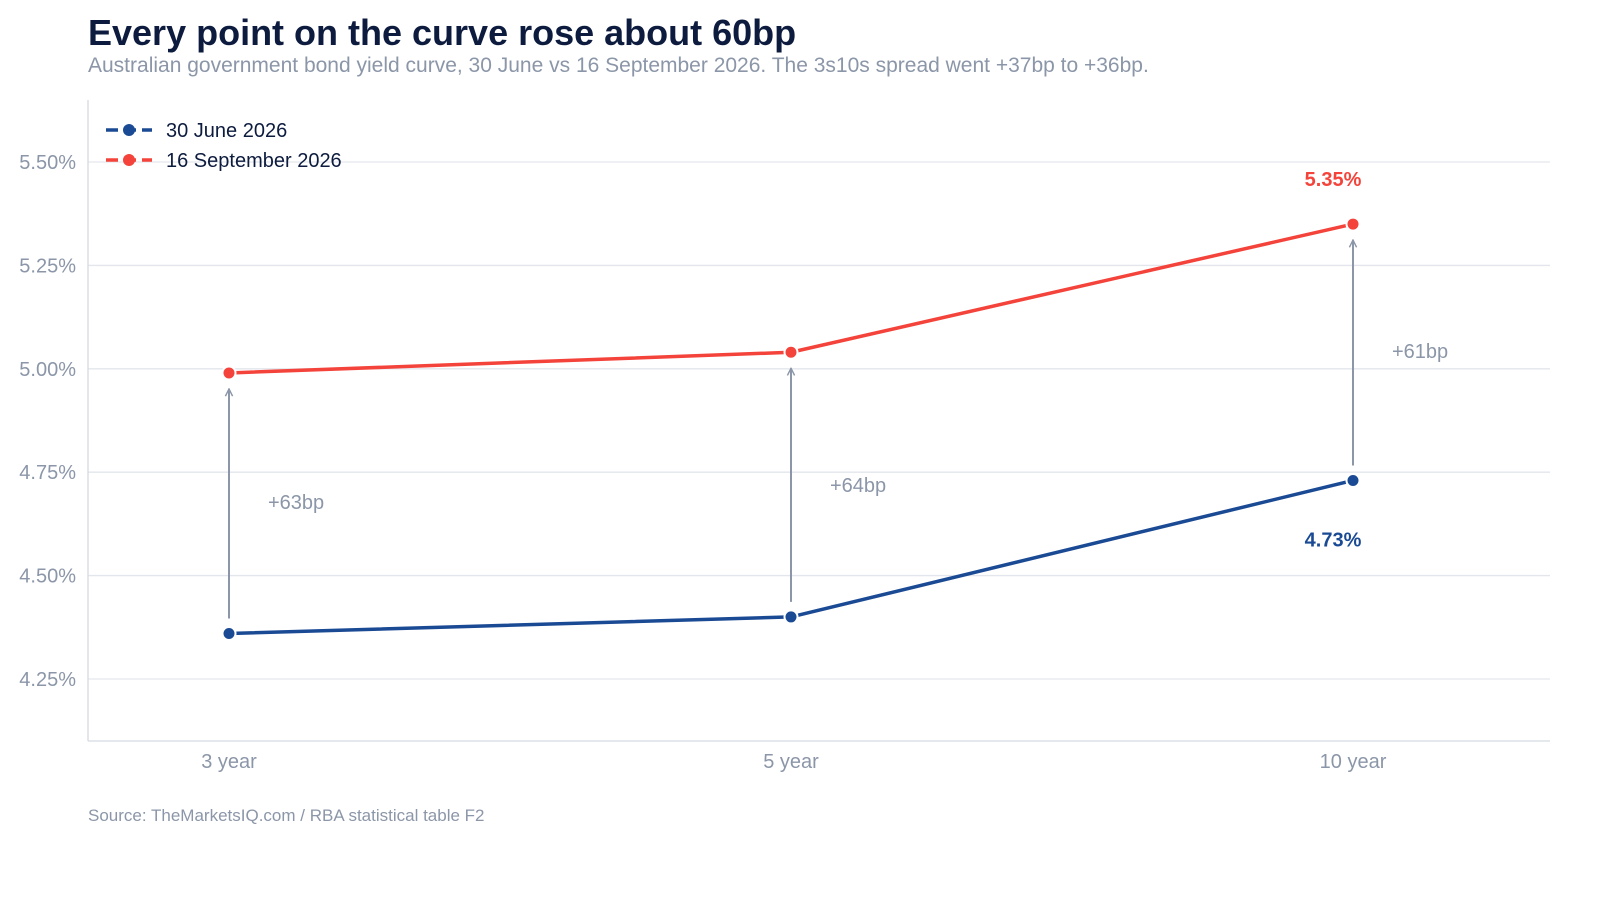 The image size is (1600, 900). What do you see at coordinates (296, 503) in the screenshot?
I see `change-label: +63bp` at bounding box center [296, 503].